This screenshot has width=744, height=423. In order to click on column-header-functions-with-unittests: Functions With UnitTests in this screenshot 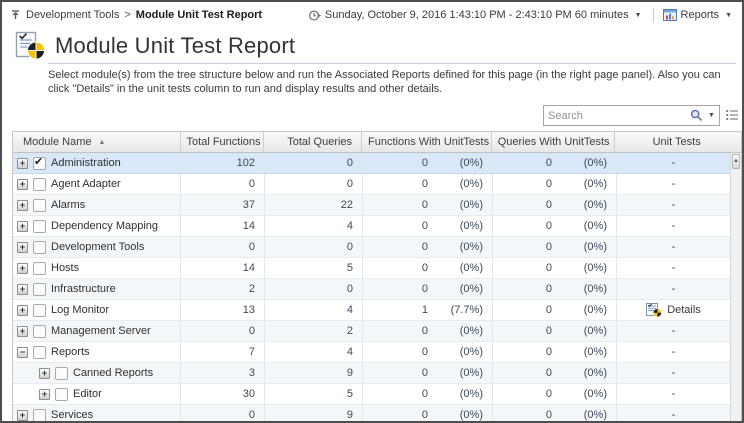, I will do `click(427, 142)`.